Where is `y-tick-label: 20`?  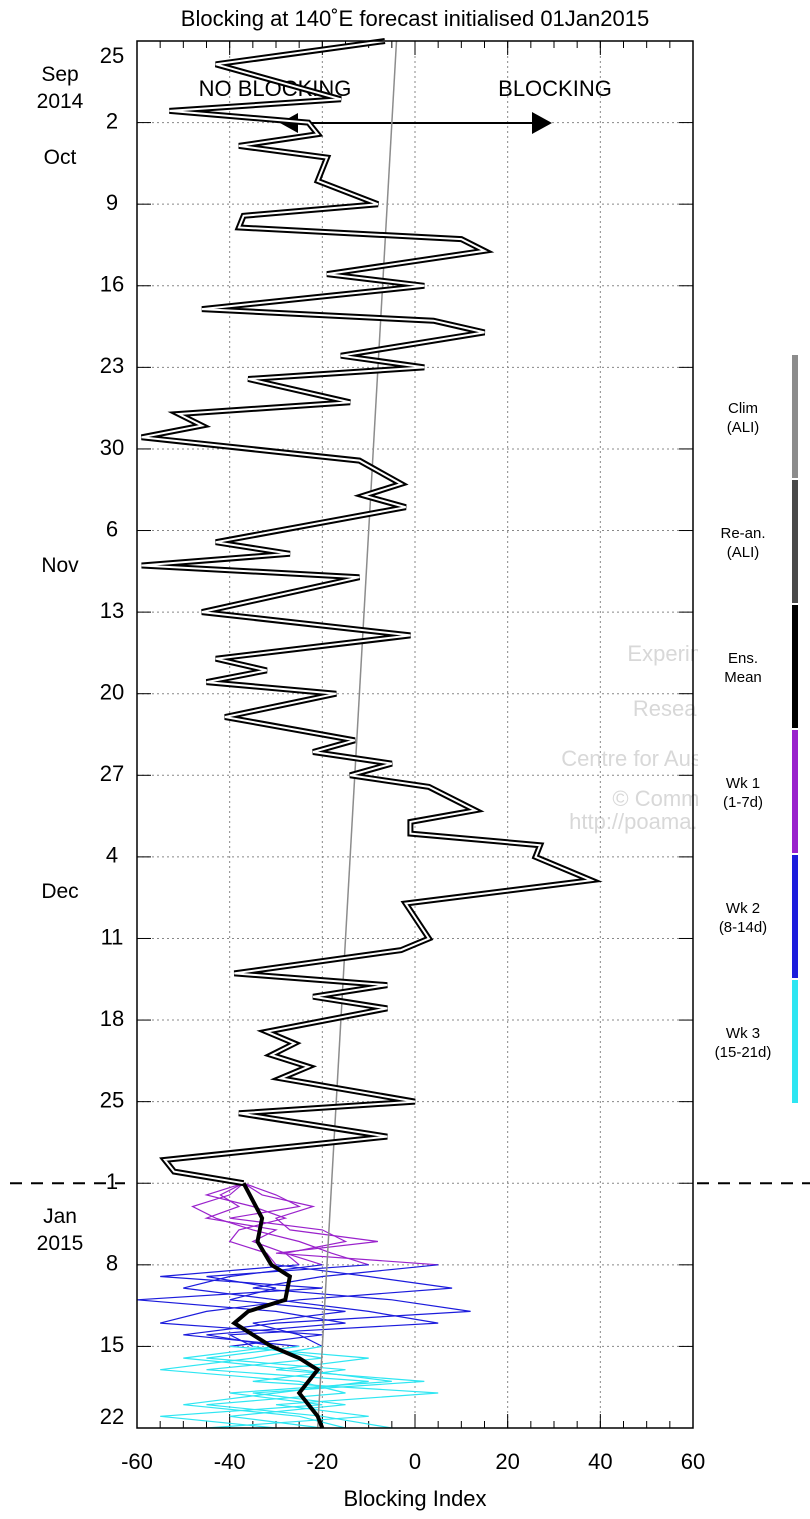
y-tick-label: 20 is located at coordinates (112, 692).